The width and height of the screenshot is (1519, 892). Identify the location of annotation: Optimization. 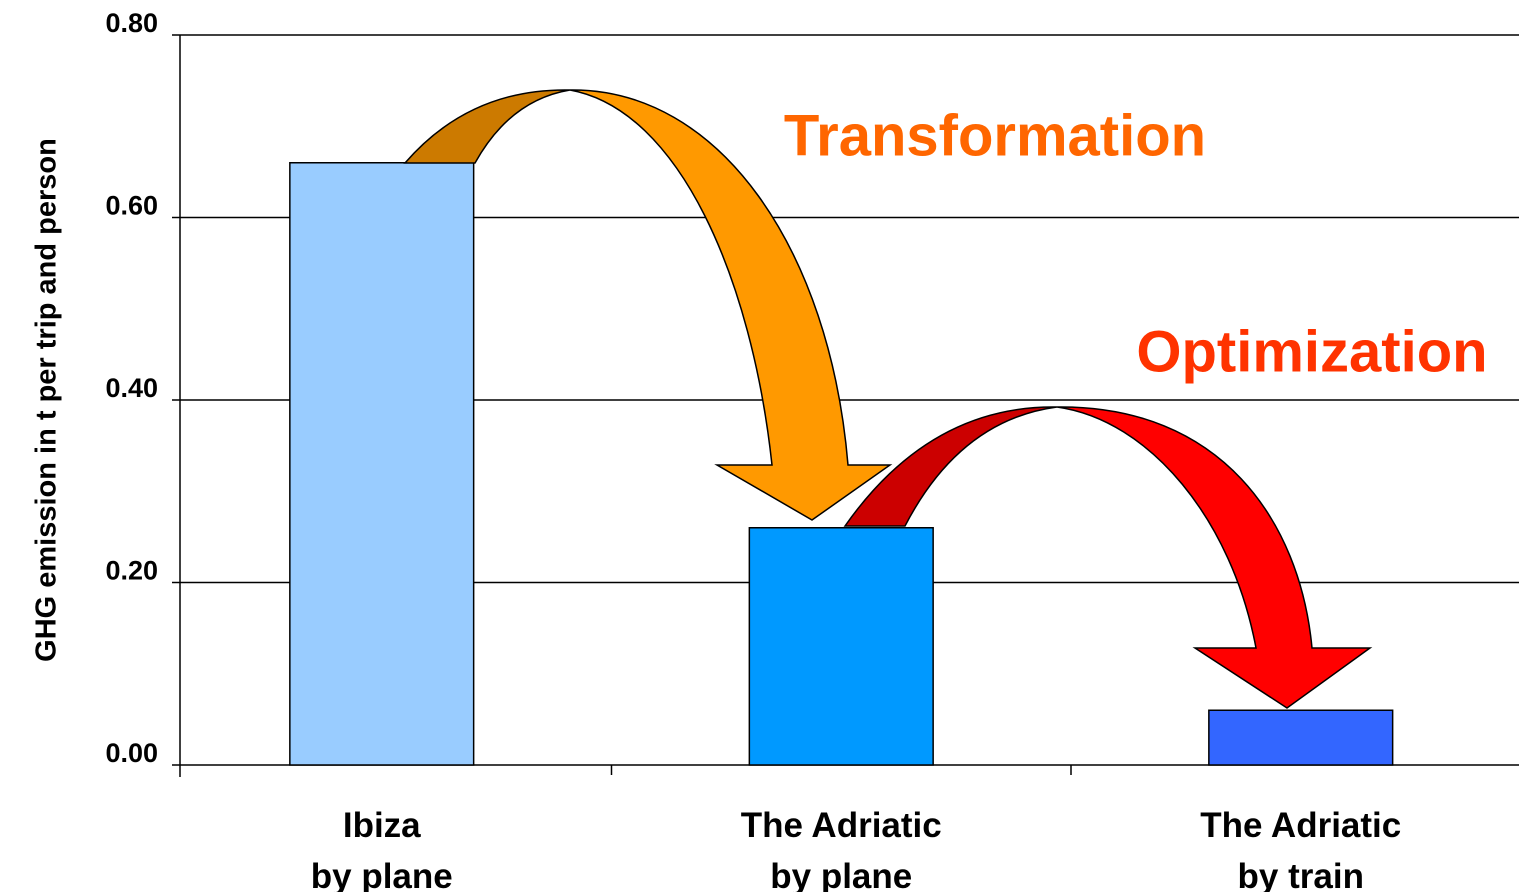
(1311, 351).